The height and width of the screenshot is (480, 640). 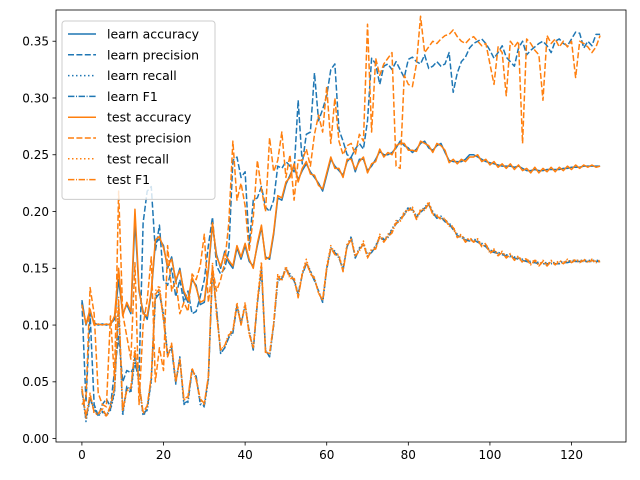 I want to click on legend-label-learn-recall: learn recall, so click(x=142, y=75).